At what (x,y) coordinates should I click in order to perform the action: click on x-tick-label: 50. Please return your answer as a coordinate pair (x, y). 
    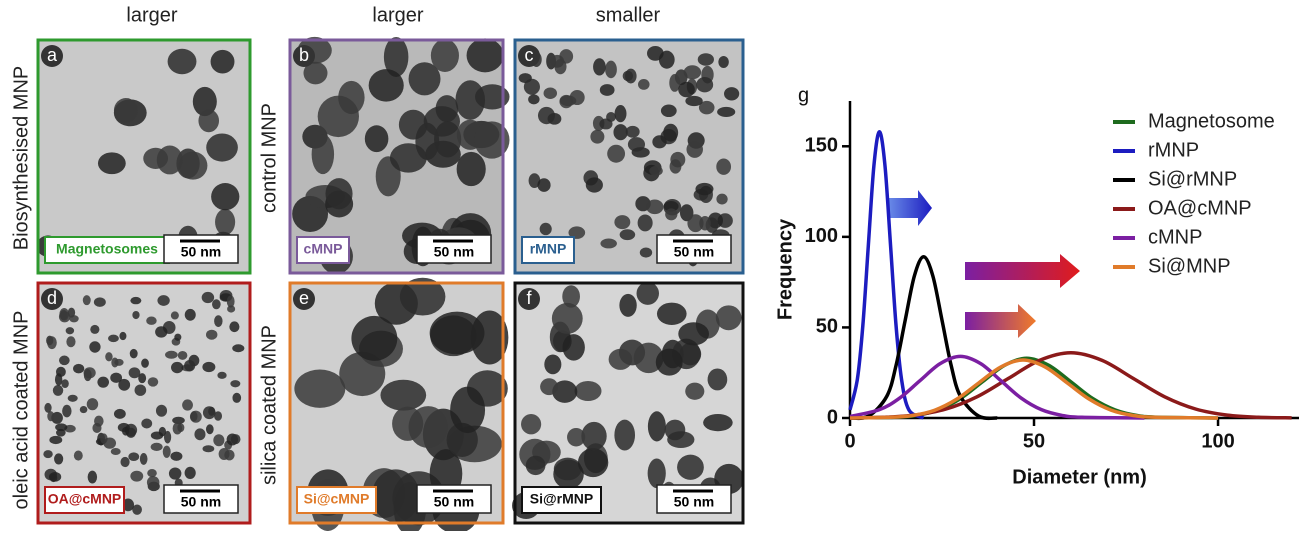
    Looking at the image, I should click on (1034, 441).